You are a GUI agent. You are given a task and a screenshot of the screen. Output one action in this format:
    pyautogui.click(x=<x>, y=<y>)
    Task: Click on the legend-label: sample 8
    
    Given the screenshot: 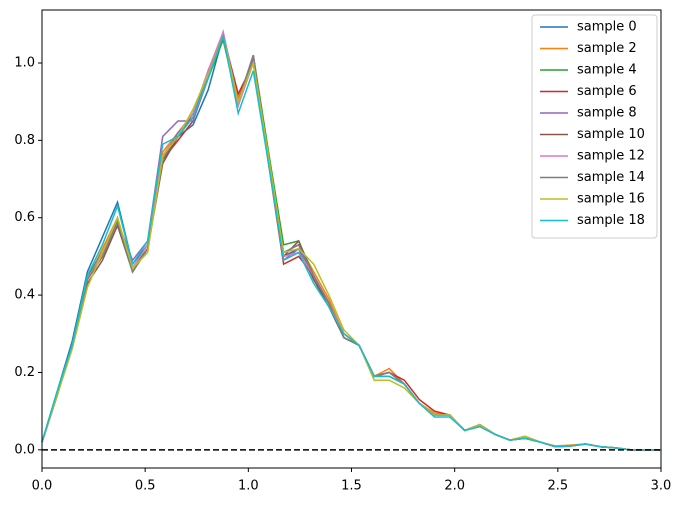 What is the action you would take?
    pyautogui.click(x=607, y=113)
    